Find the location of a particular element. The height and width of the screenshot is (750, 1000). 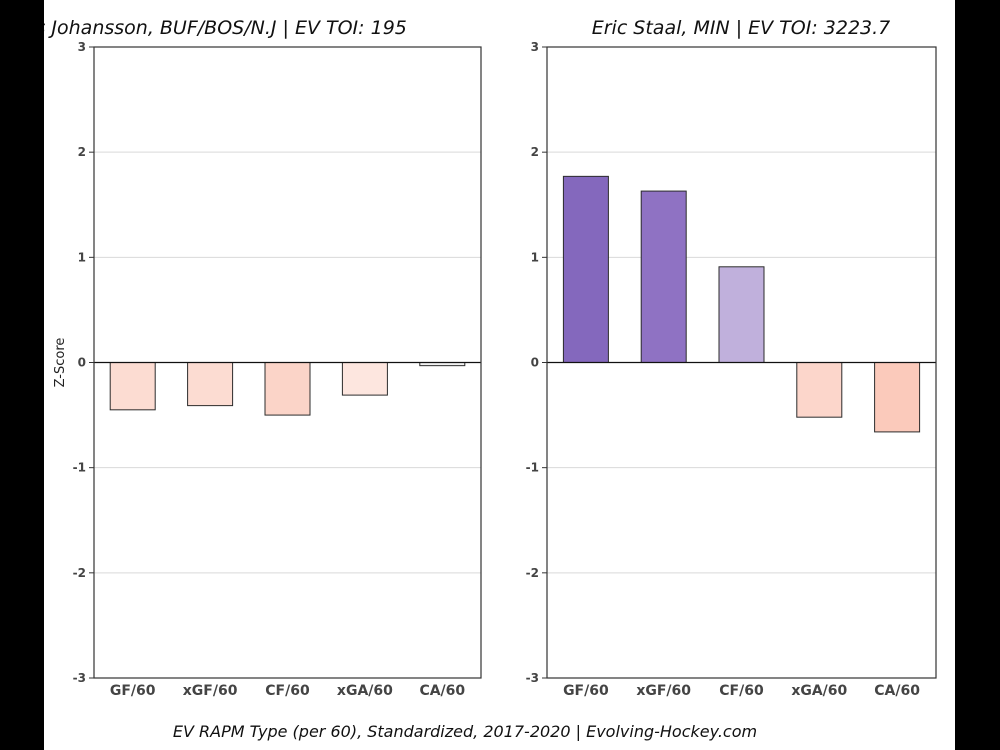

chart-title: Eric Staal, MIN | EV TOI: 3223.7 is located at coordinates (741, 28).